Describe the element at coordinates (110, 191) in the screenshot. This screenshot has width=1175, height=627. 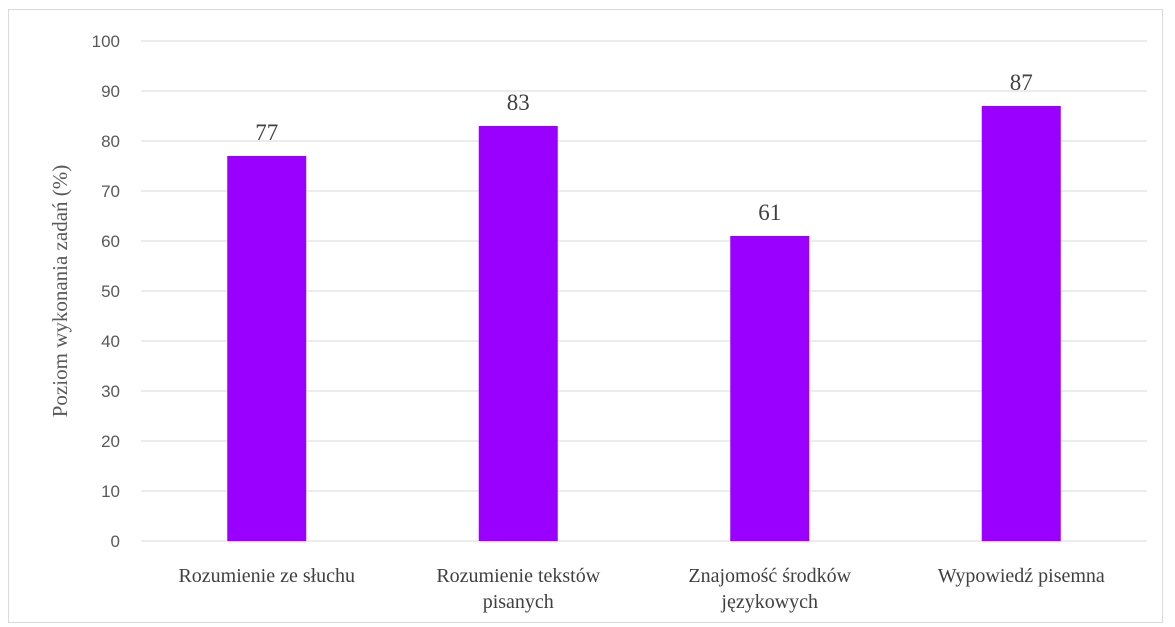
I see `y-tick-label: 70` at that location.